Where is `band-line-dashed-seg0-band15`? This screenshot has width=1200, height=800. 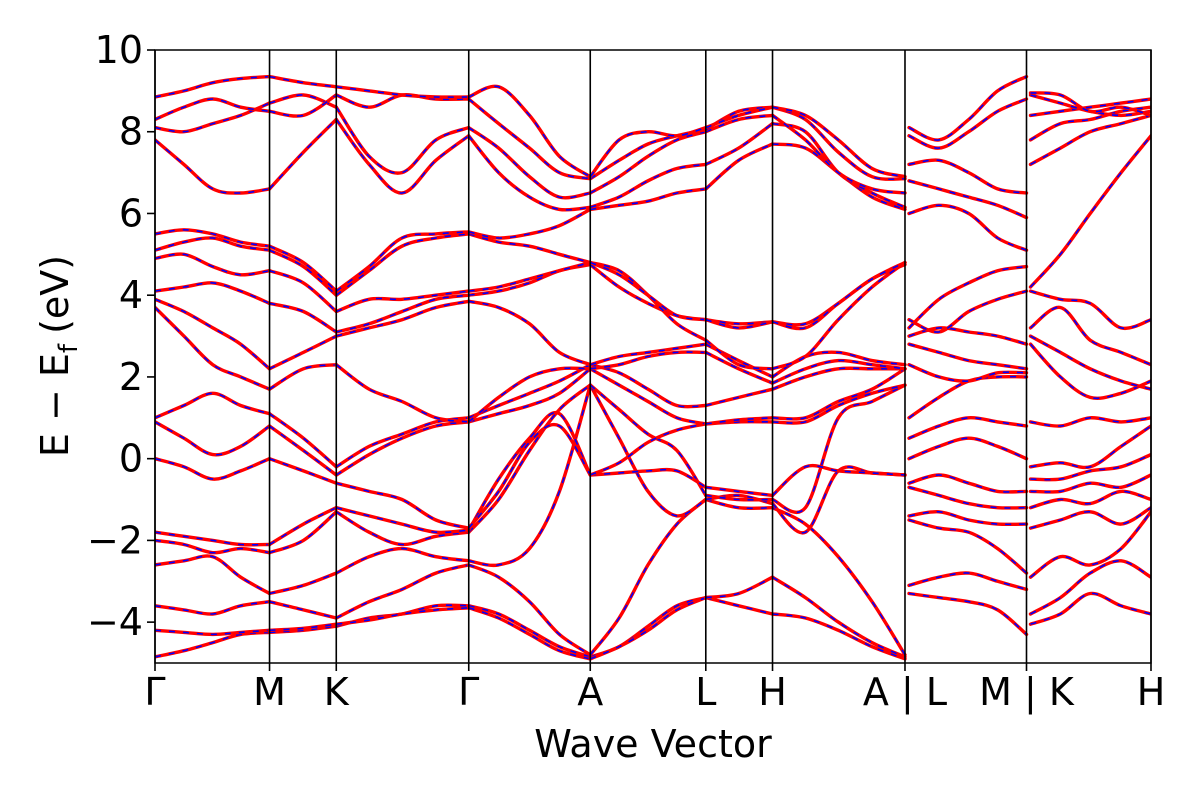
band-line-dashed-seg0-band15 is located at coordinates (212, 166).